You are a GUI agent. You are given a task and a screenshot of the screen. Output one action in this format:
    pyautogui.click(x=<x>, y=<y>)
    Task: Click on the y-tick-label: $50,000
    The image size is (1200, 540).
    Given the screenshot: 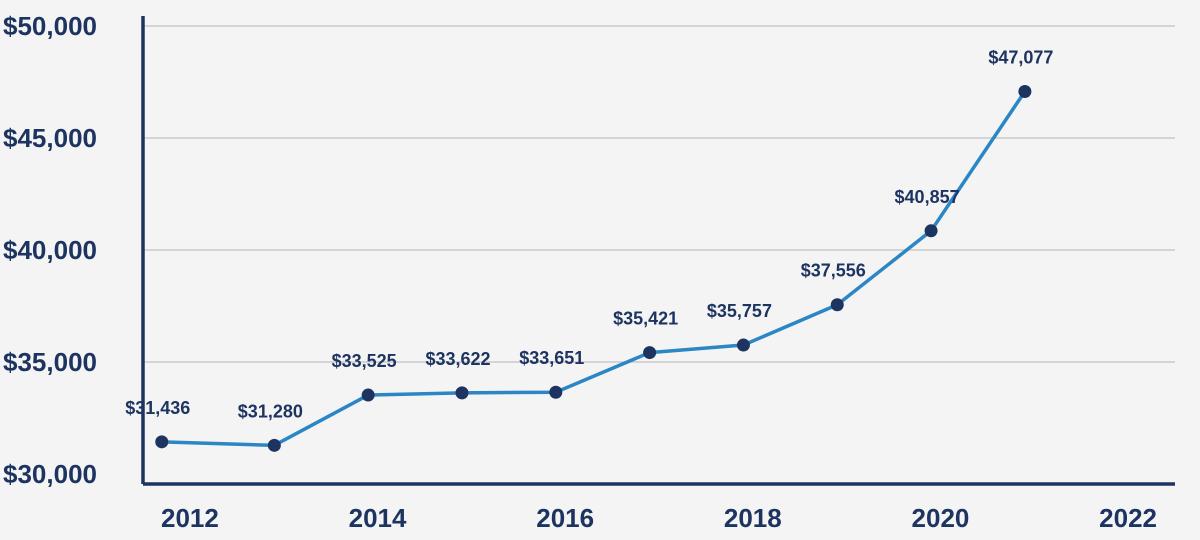 What is the action you would take?
    pyautogui.click(x=50, y=26)
    